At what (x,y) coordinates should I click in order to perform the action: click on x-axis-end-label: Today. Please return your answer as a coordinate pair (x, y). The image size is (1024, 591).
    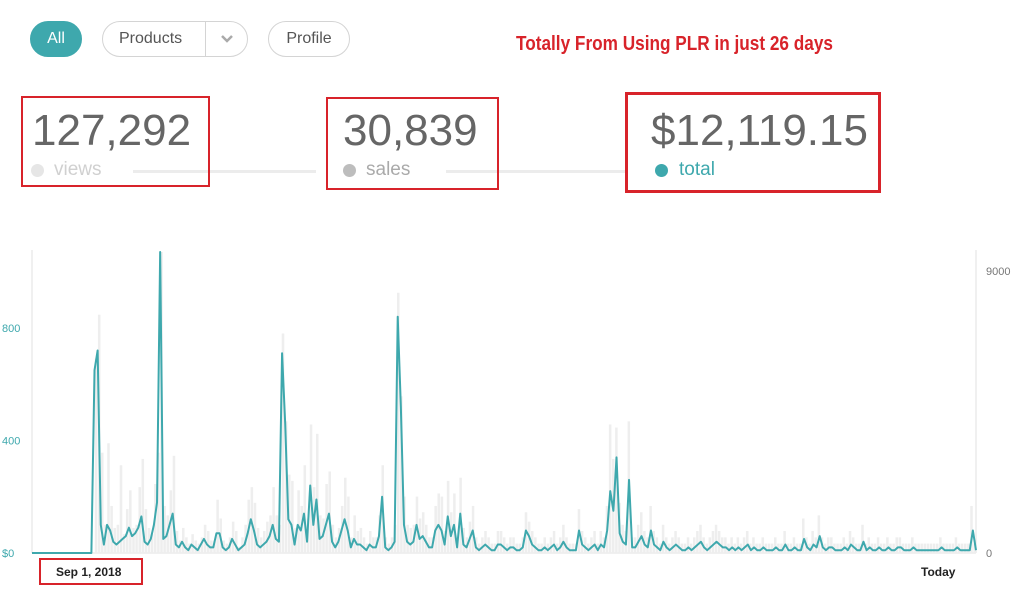
    Looking at the image, I should click on (938, 572).